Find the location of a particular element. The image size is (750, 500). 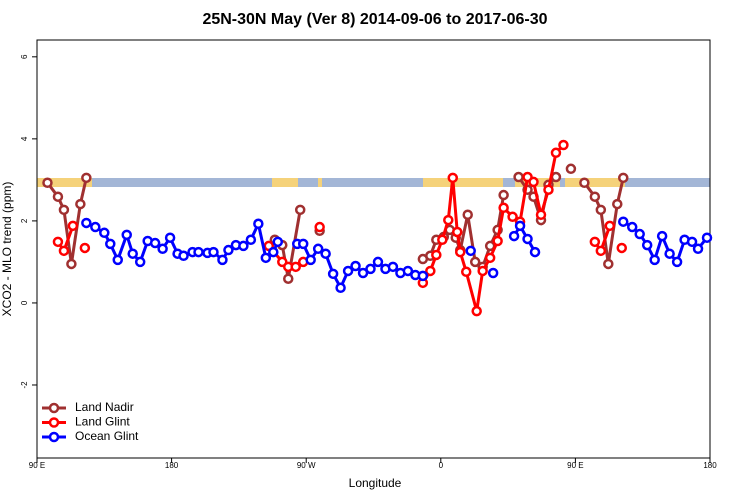

x-tick-label: 90 W is located at coordinates (306, 465).